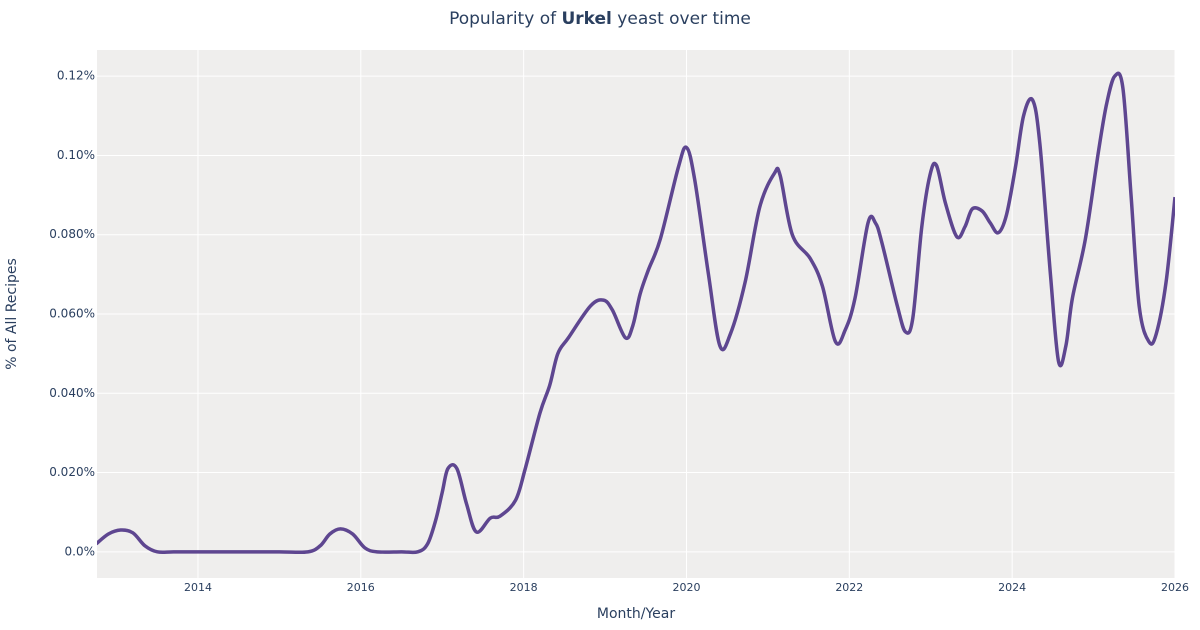 The height and width of the screenshot is (630, 1200). Describe the element at coordinates (505, 19) in the screenshot. I see `title-part: Popularity of` at that location.